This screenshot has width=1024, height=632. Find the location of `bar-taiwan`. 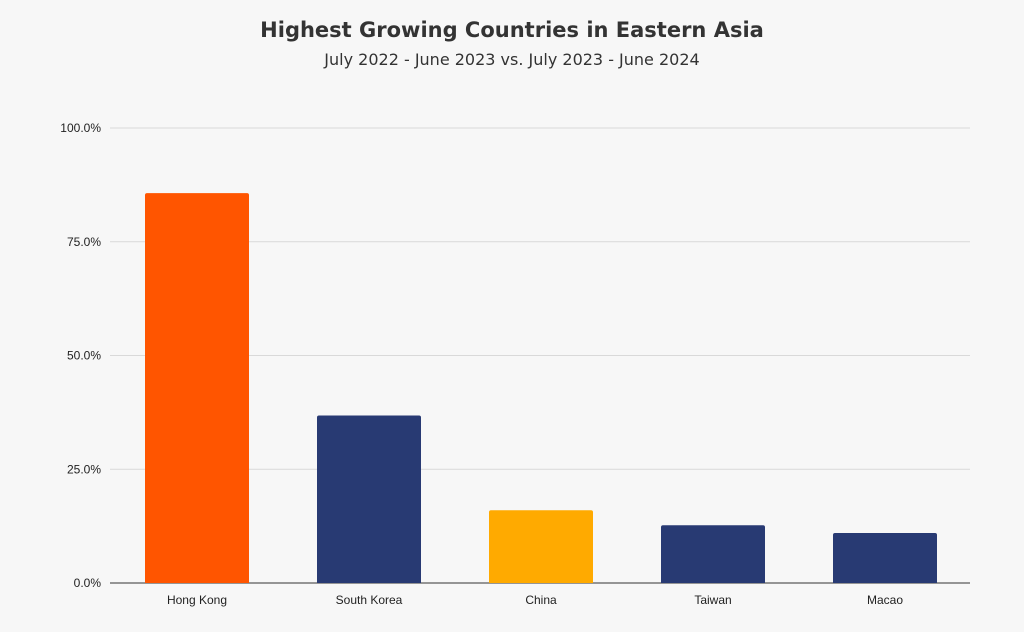

bar-taiwan is located at coordinates (713, 554).